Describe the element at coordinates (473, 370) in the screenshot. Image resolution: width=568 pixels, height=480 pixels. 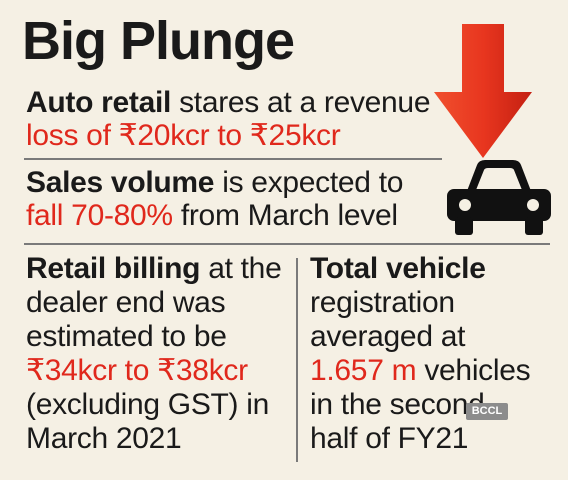
I see `vehicle-registration-text-4: vehicles` at that location.